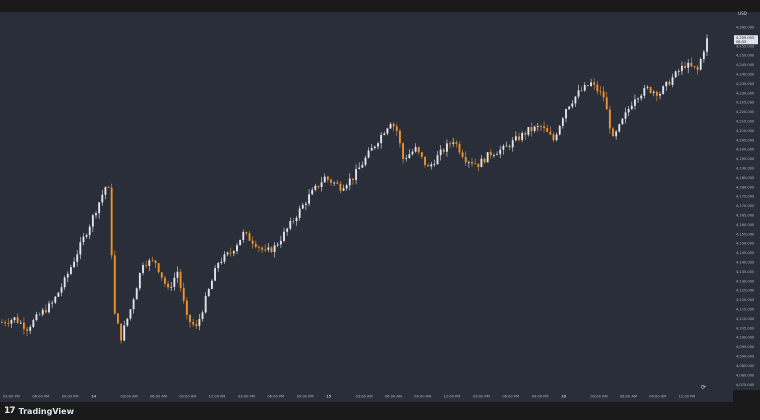 The image size is (760, 420). Describe the element at coordinates (745, 131) in the screenshot. I see `price-tick-label: 4,210.000` at that location.